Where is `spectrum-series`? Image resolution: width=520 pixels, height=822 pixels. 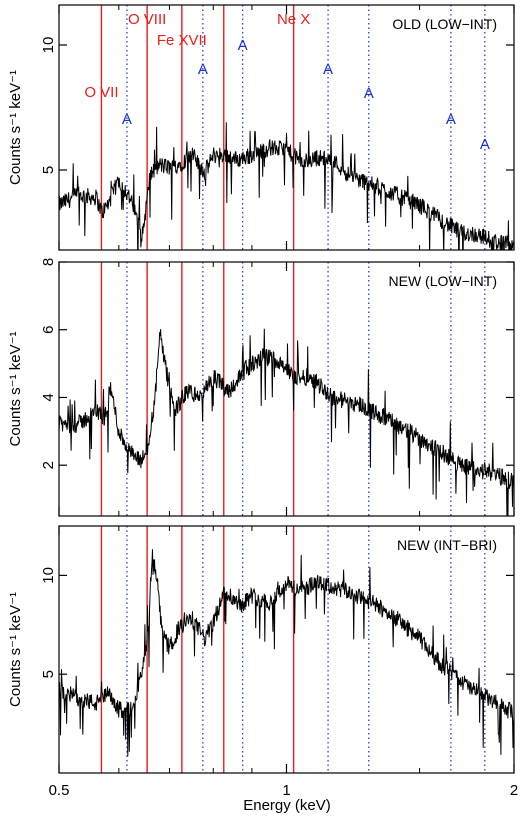 spectrum-series is located at coordinates (286, 186).